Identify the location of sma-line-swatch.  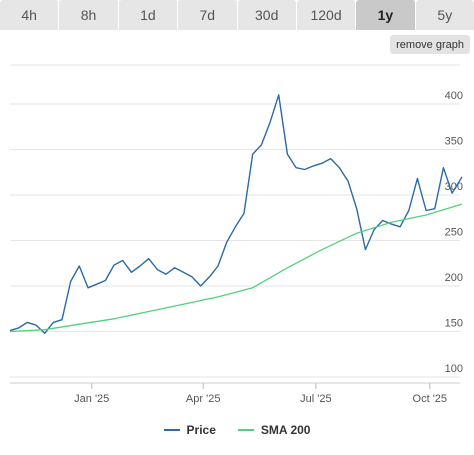
(245, 430).